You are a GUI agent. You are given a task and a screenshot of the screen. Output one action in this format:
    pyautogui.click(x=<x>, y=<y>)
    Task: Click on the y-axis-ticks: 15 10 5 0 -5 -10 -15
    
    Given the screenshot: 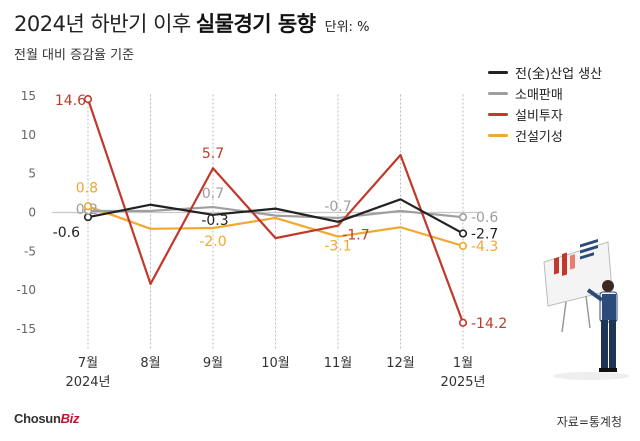 What is the action you would take?
    pyautogui.click(x=26, y=212)
    